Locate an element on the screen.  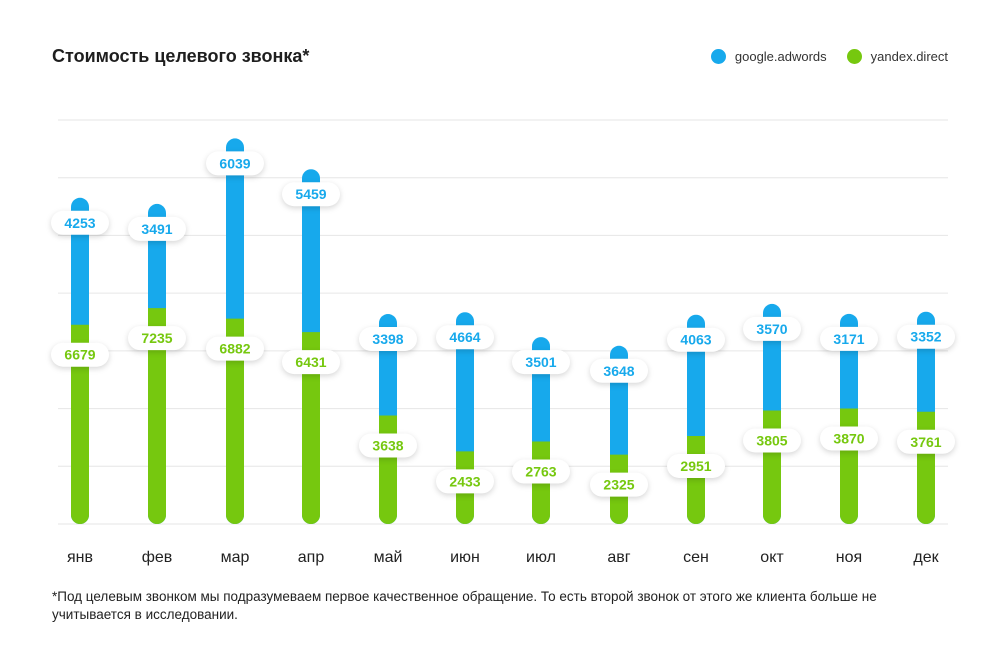
x-tick-label: ноя is located at coordinates (849, 557).